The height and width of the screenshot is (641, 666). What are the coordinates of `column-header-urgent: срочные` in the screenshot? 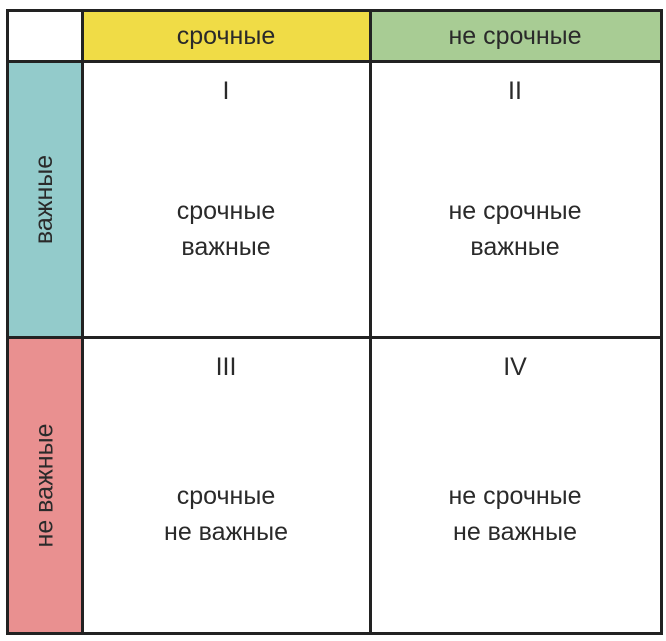 It's located at (226, 36).